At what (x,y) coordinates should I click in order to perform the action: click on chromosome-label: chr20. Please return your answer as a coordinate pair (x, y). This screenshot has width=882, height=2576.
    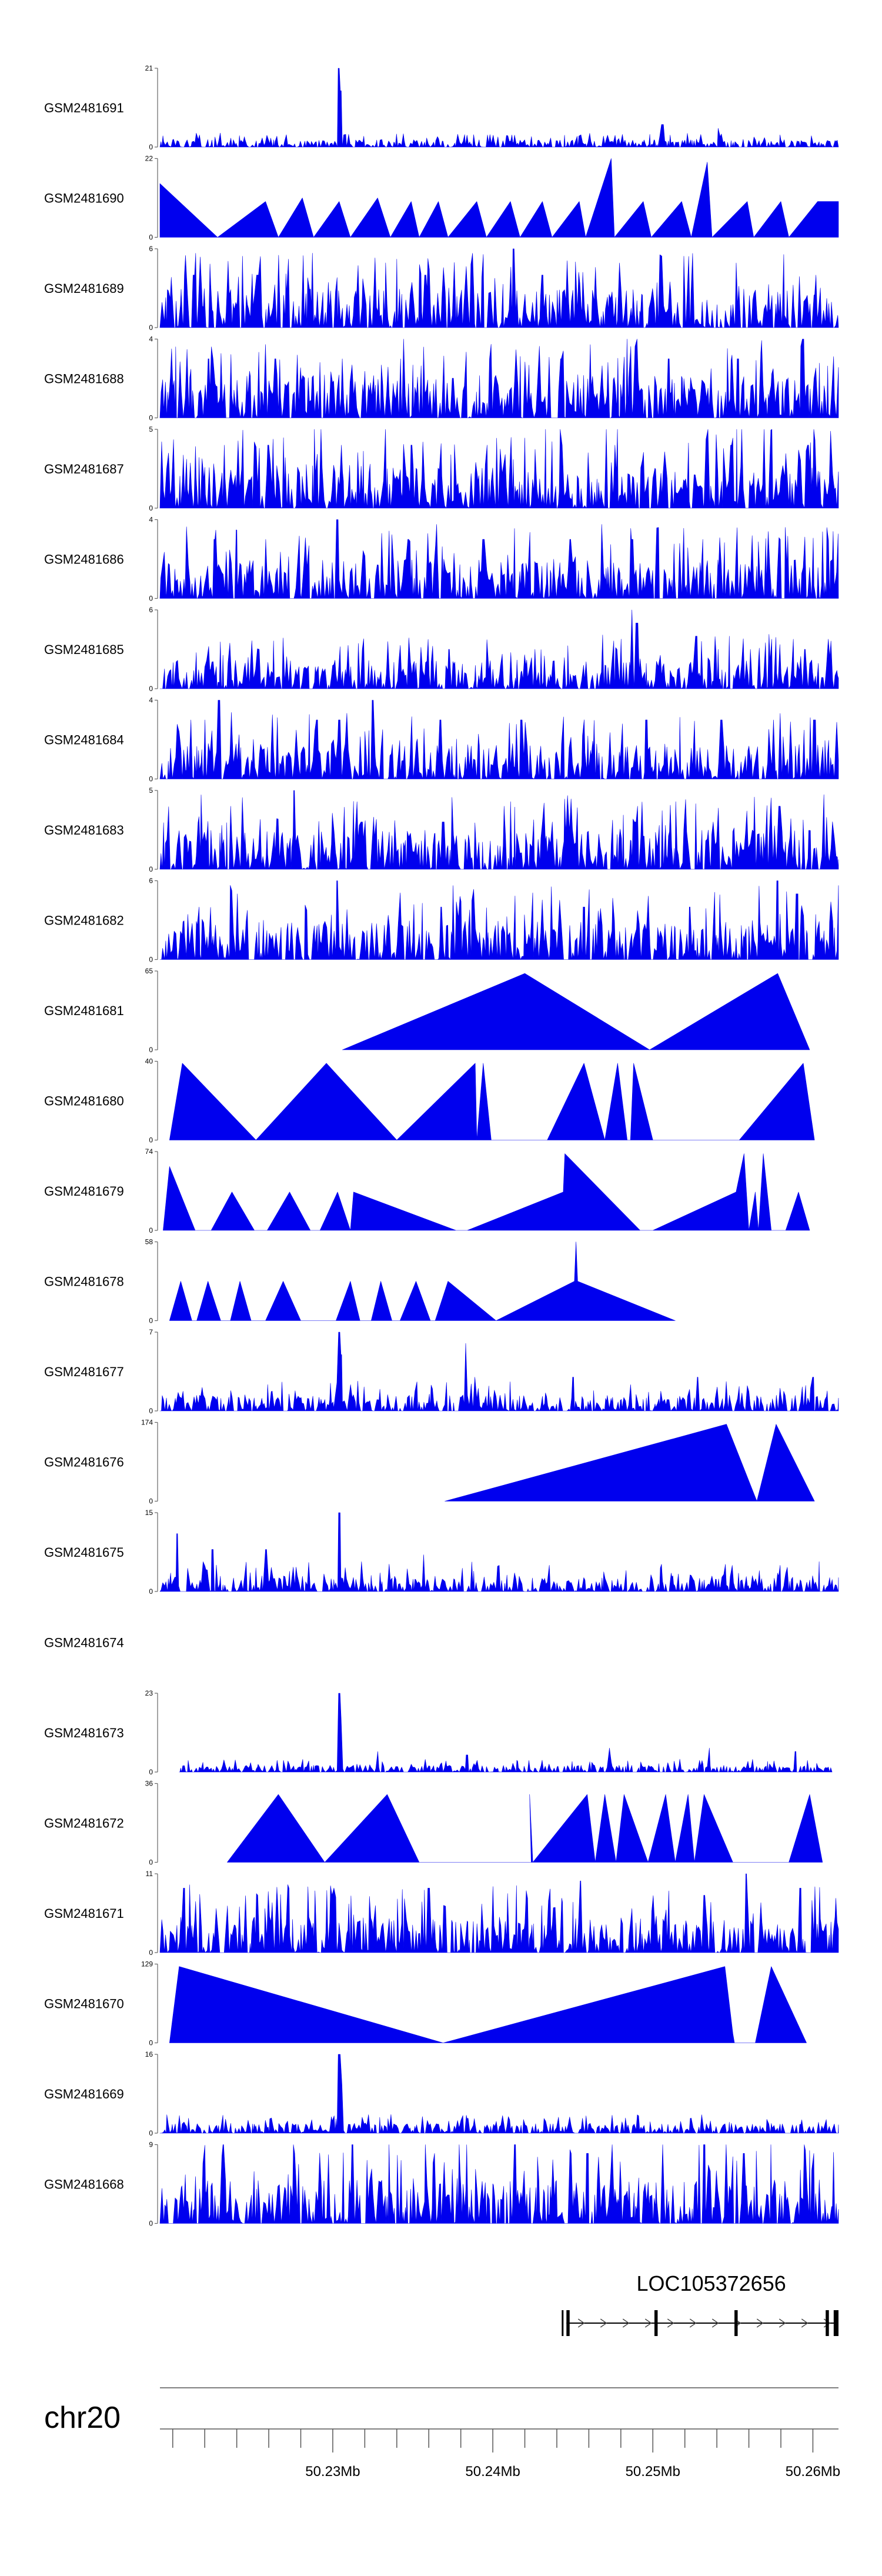
    Looking at the image, I should click on (82, 2418).